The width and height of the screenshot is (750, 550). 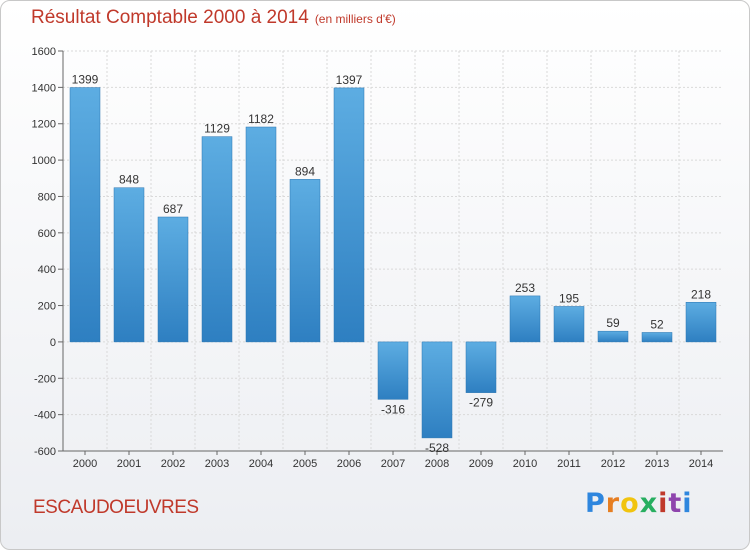 I want to click on data-label-2012: 59, so click(x=613, y=323).